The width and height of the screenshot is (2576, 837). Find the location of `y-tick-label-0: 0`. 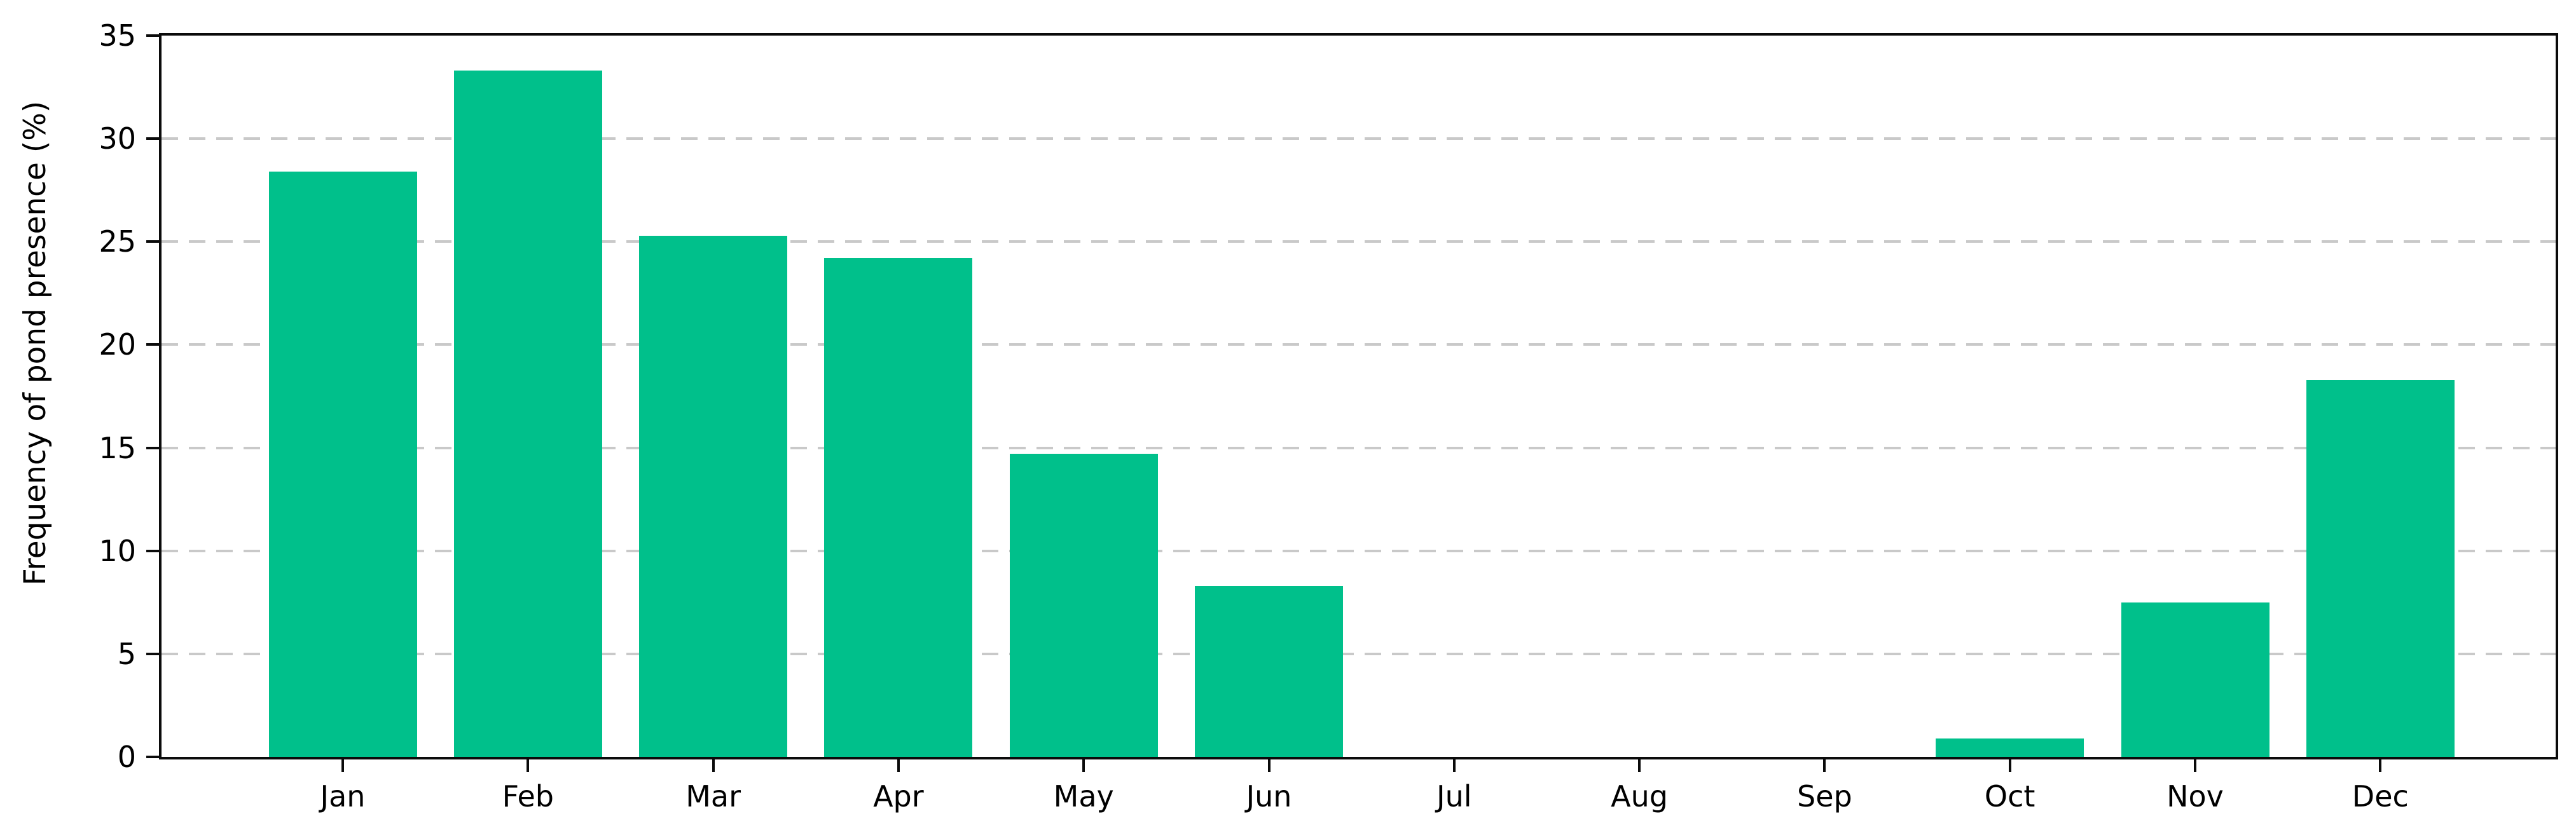

y-tick-label-0: 0 is located at coordinates (126, 757).